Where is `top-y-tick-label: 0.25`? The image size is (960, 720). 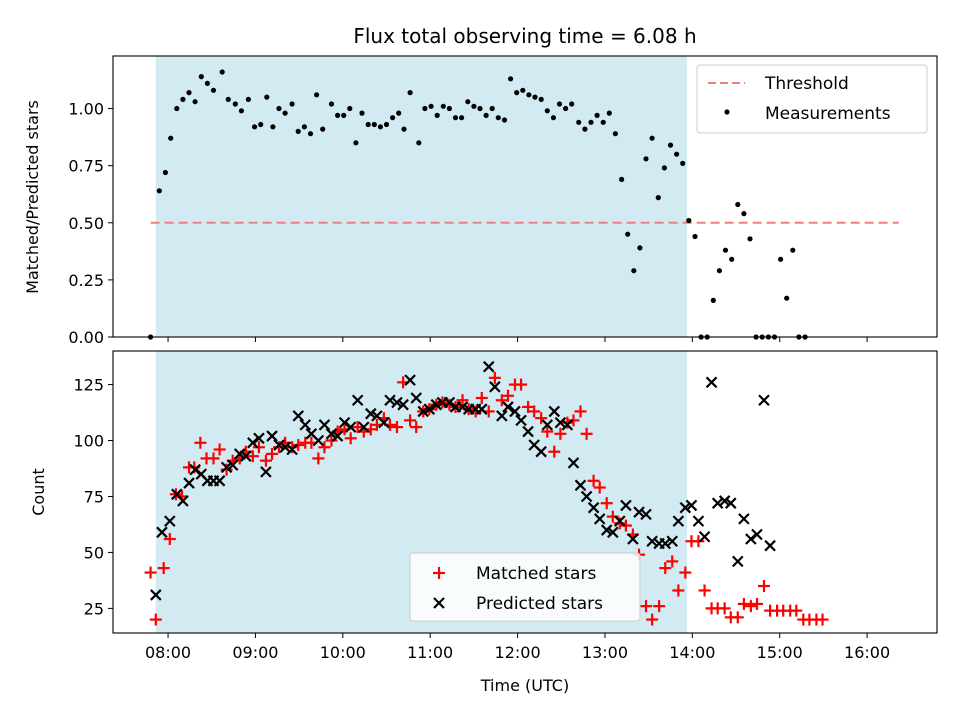 top-y-tick-label: 0.25 is located at coordinates (86, 280).